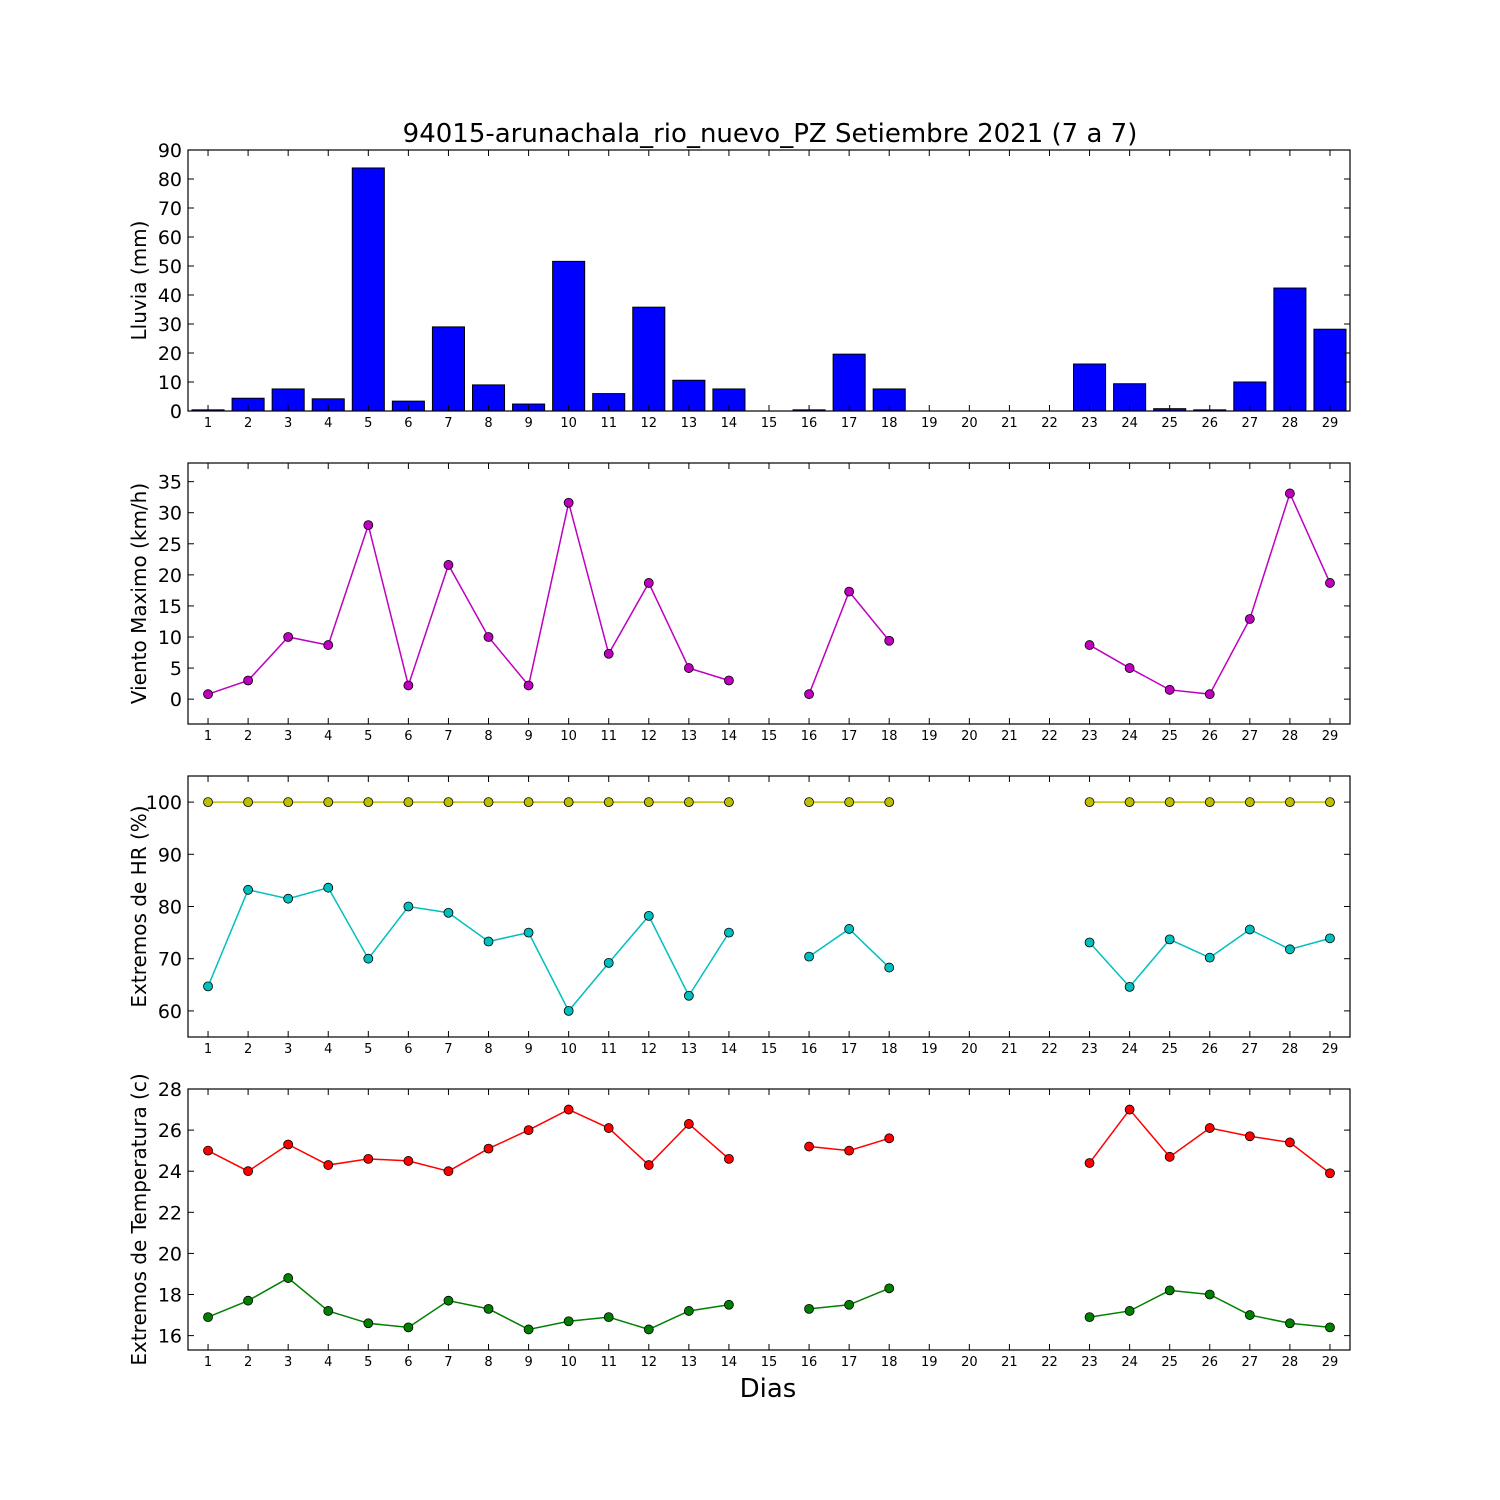 This screenshot has height=1500, width=1500. Describe the element at coordinates (768, 1389) in the screenshot. I see `x-axis-label: Dias` at that location.